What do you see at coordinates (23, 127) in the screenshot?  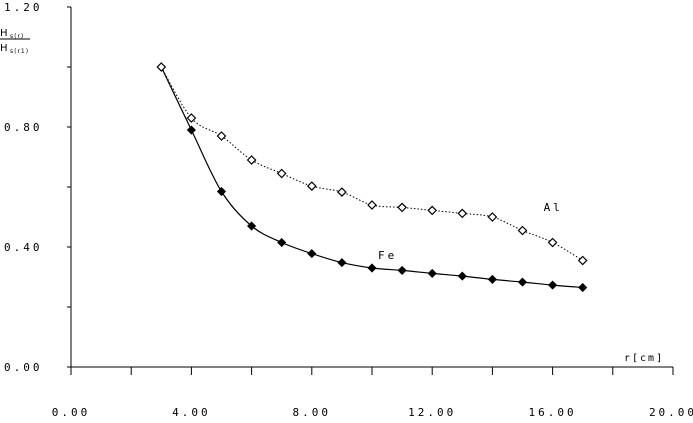 I see `y-tick-label: 0.80` at bounding box center [23, 127].